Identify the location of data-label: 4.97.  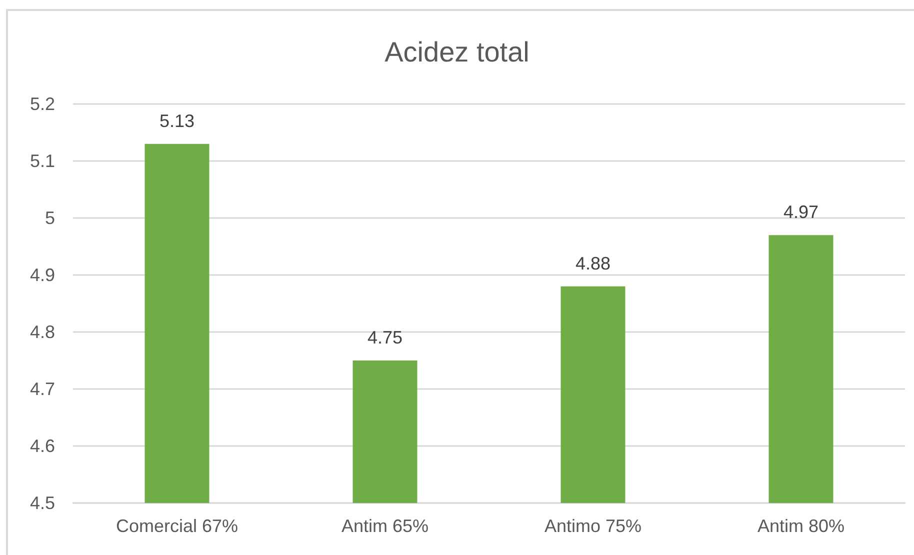
(801, 212).